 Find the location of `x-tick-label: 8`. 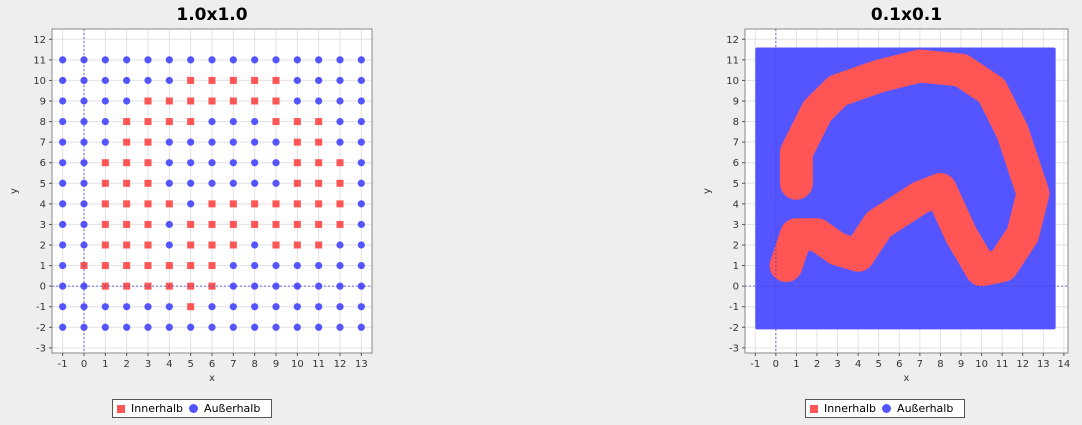

x-tick-label: 8 is located at coordinates (254, 364).